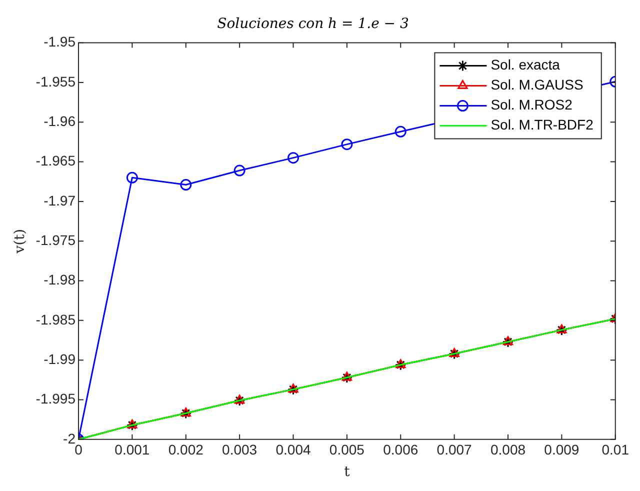  I want to click on y-tick-label: -1.975, so click(56, 240).